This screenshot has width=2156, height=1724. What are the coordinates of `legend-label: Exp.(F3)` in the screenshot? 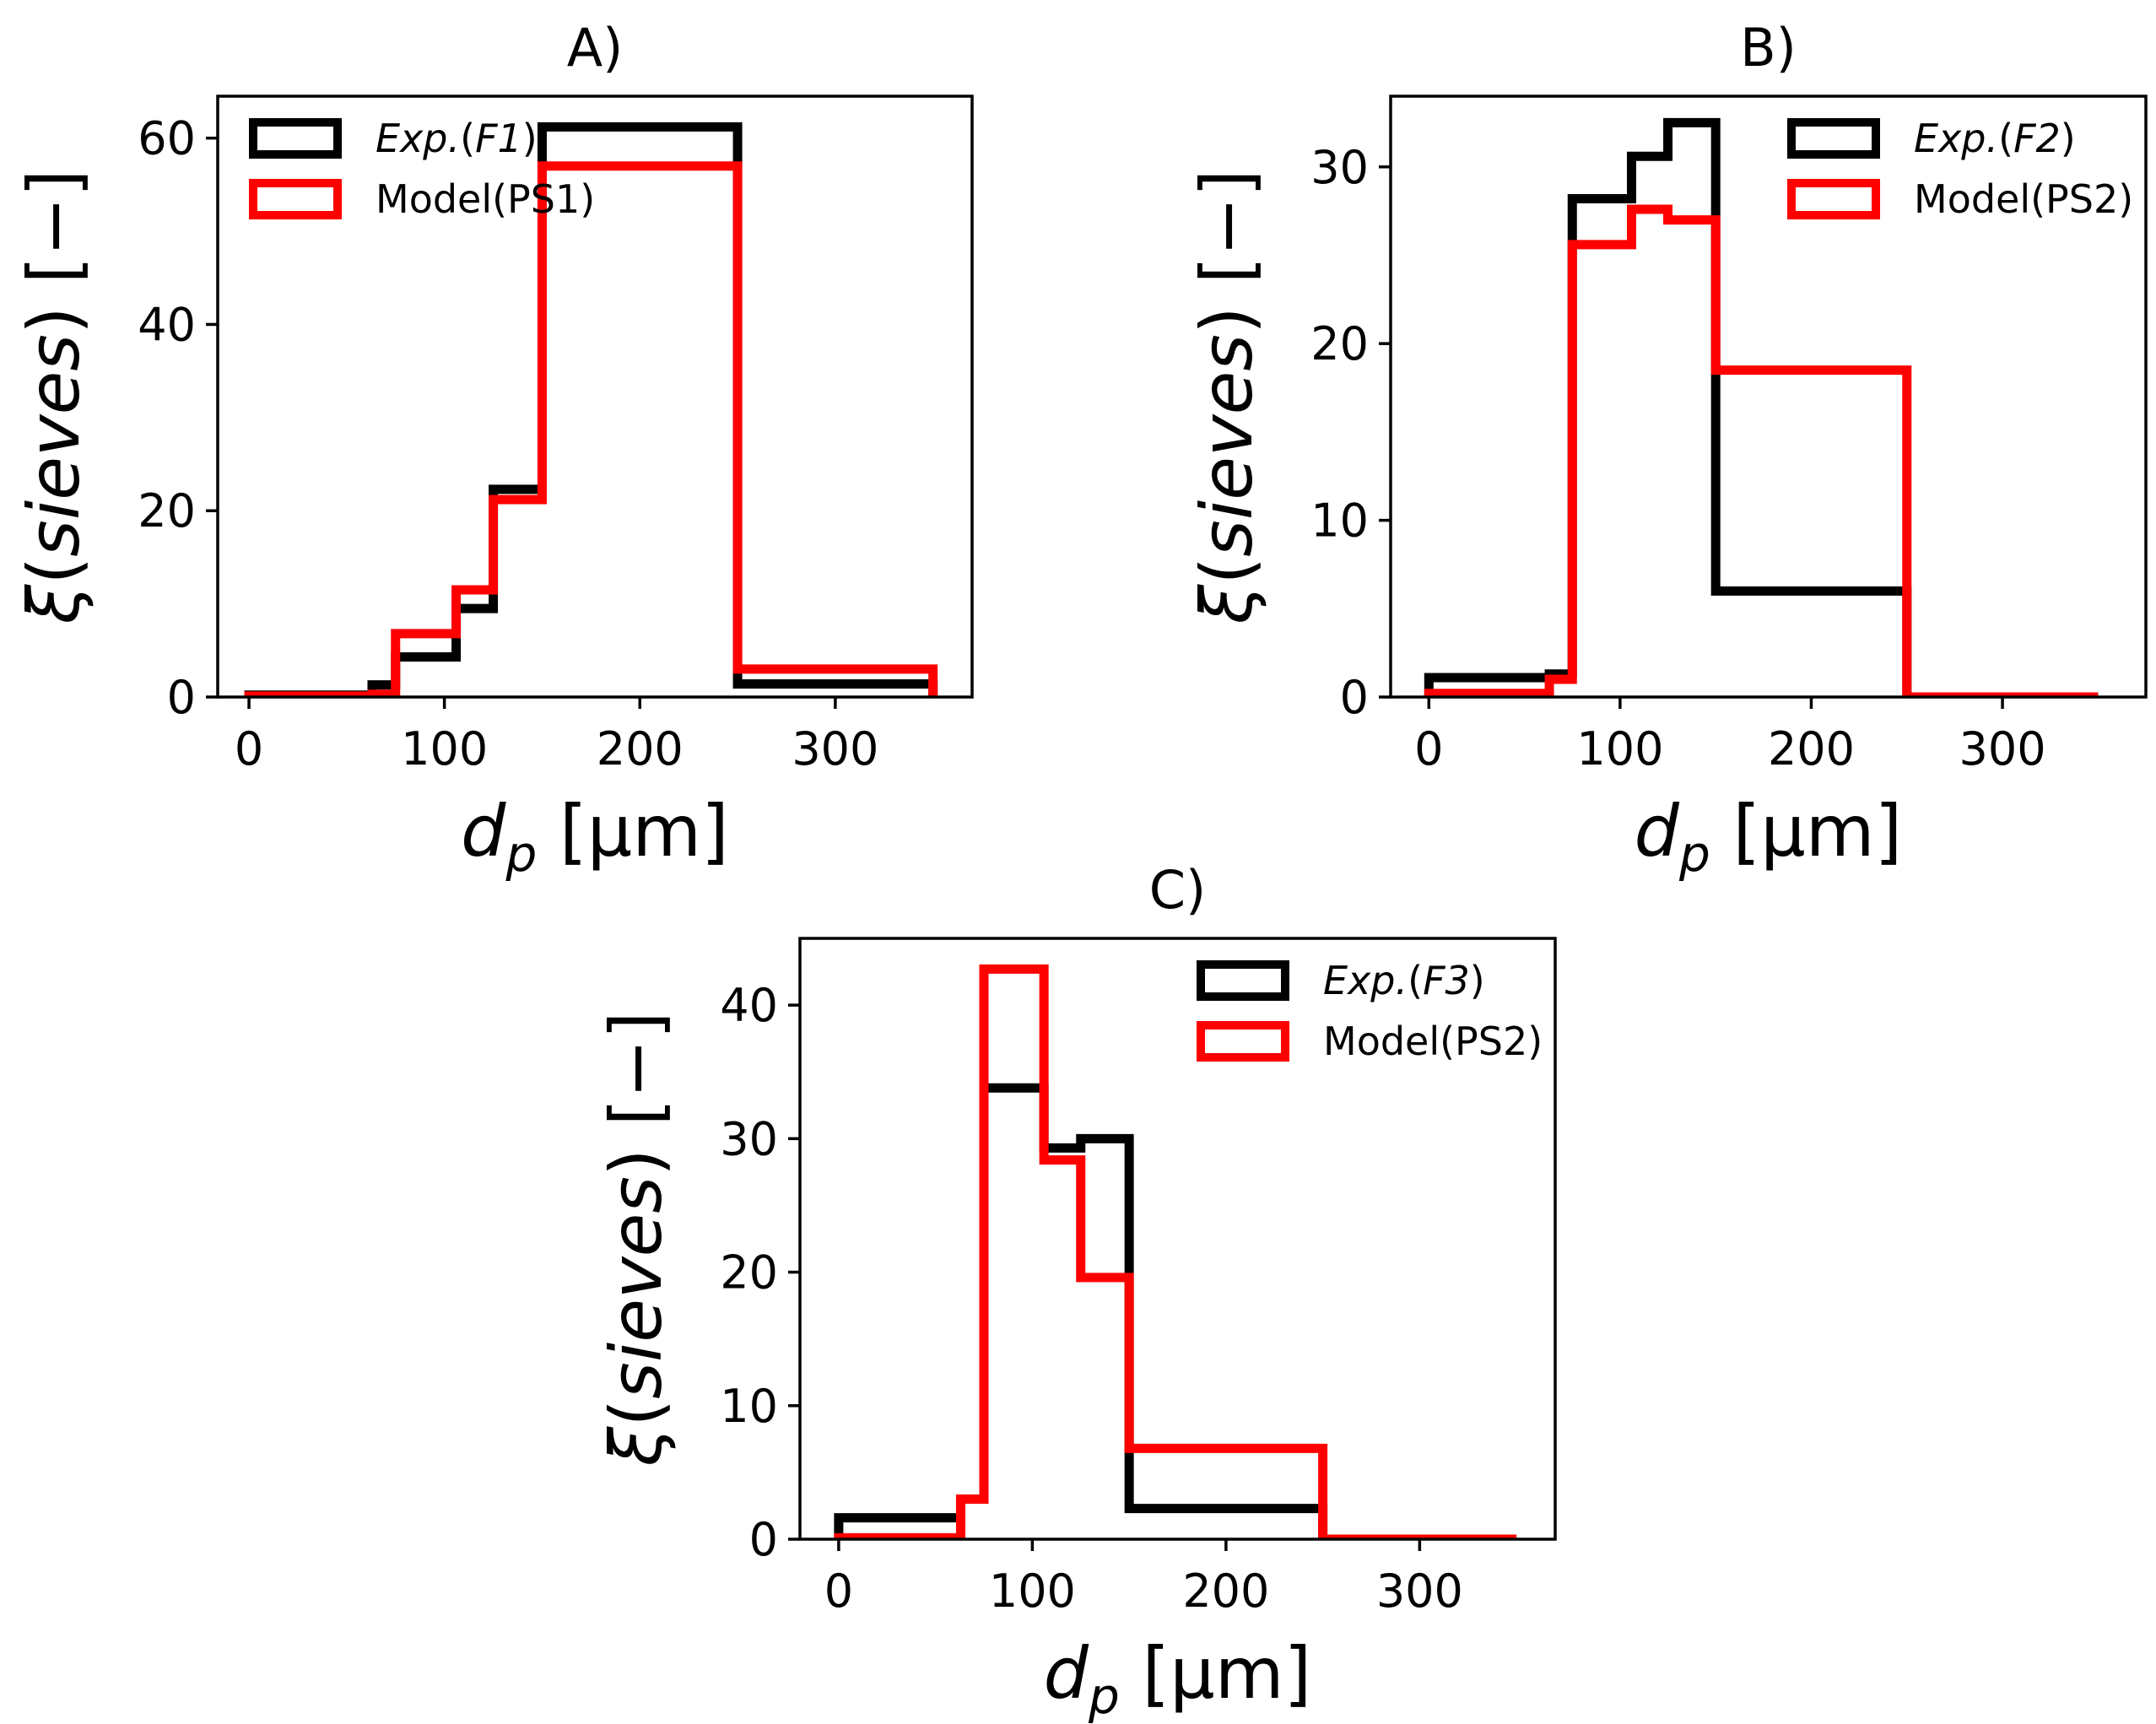 It's located at (1404, 980).